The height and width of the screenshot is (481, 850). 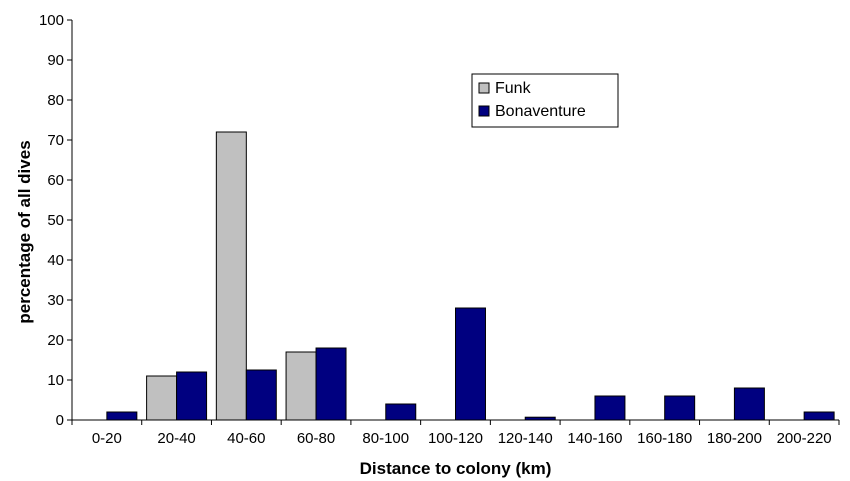 What do you see at coordinates (484, 111) in the screenshot?
I see `legend-swatch-bonaventure` at bounding box center [484, 111].